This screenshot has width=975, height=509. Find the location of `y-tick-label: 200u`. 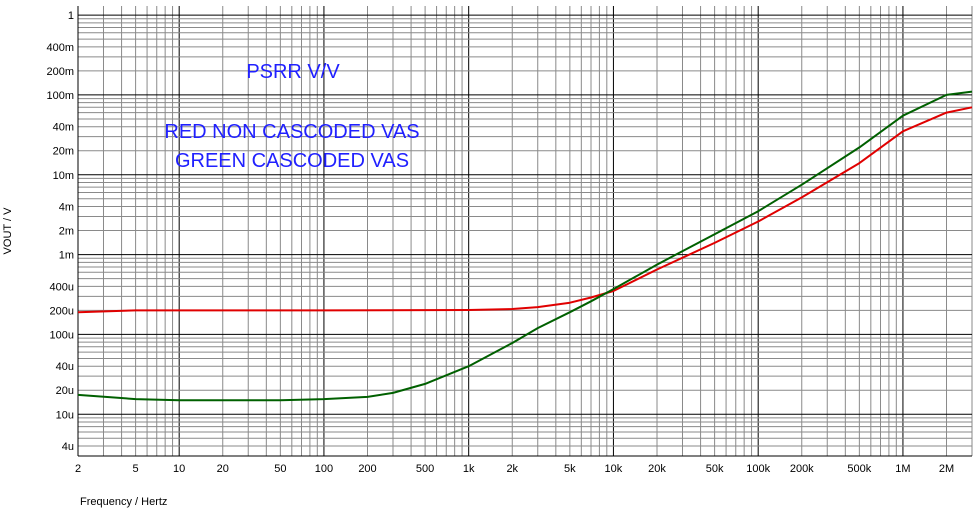

y-tick-label: 200u is located at coordinates (62, 311).